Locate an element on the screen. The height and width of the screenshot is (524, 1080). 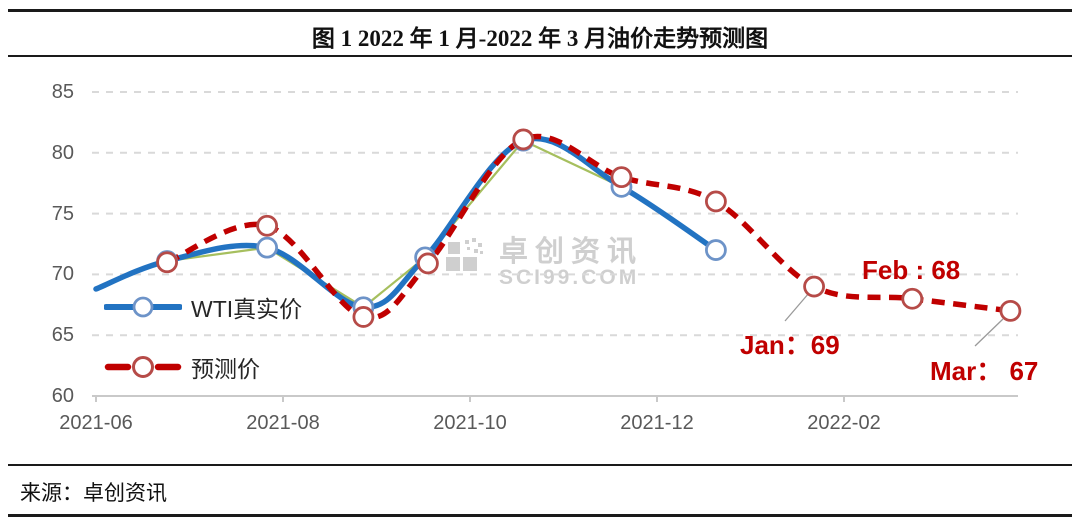
leader-line-jan is located at coordinates (797, 307).